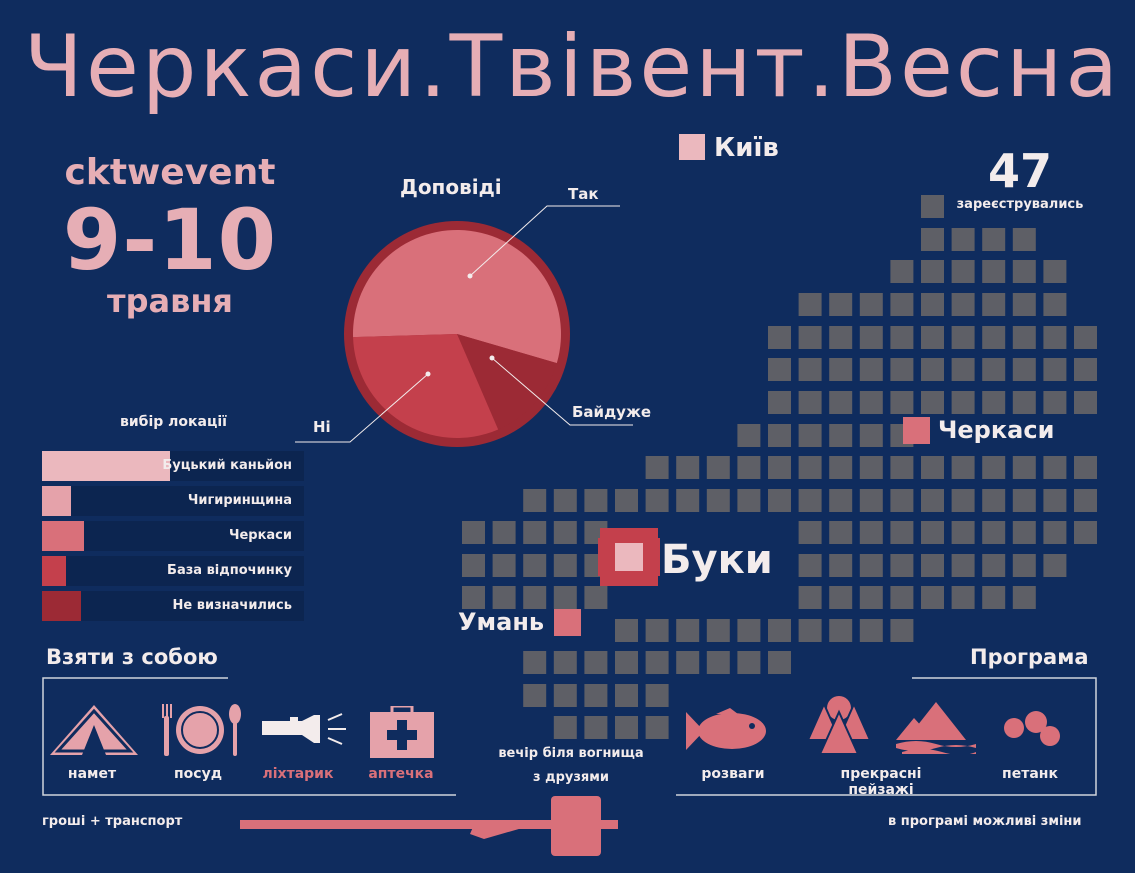 The height and width of the screenshot is (873, 1135). I want to click on campfire-text: вечір біля вогнища з друзями, so click(571, 766).